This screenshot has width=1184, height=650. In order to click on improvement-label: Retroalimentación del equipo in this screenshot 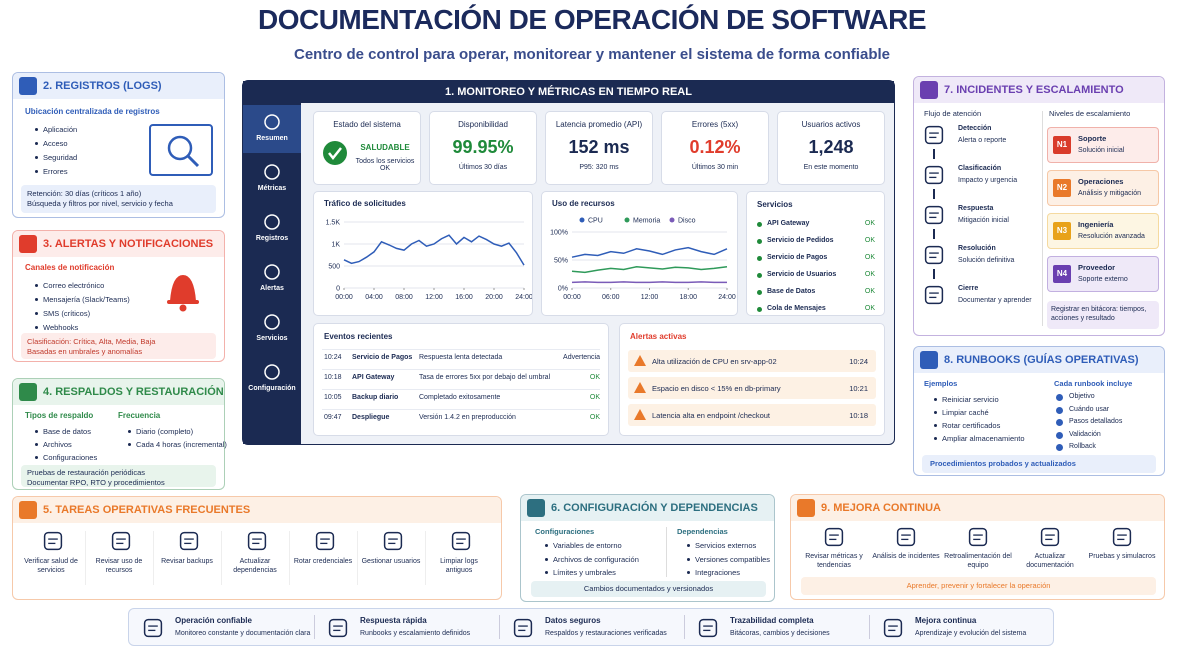, I will do `click(978, 561)`.